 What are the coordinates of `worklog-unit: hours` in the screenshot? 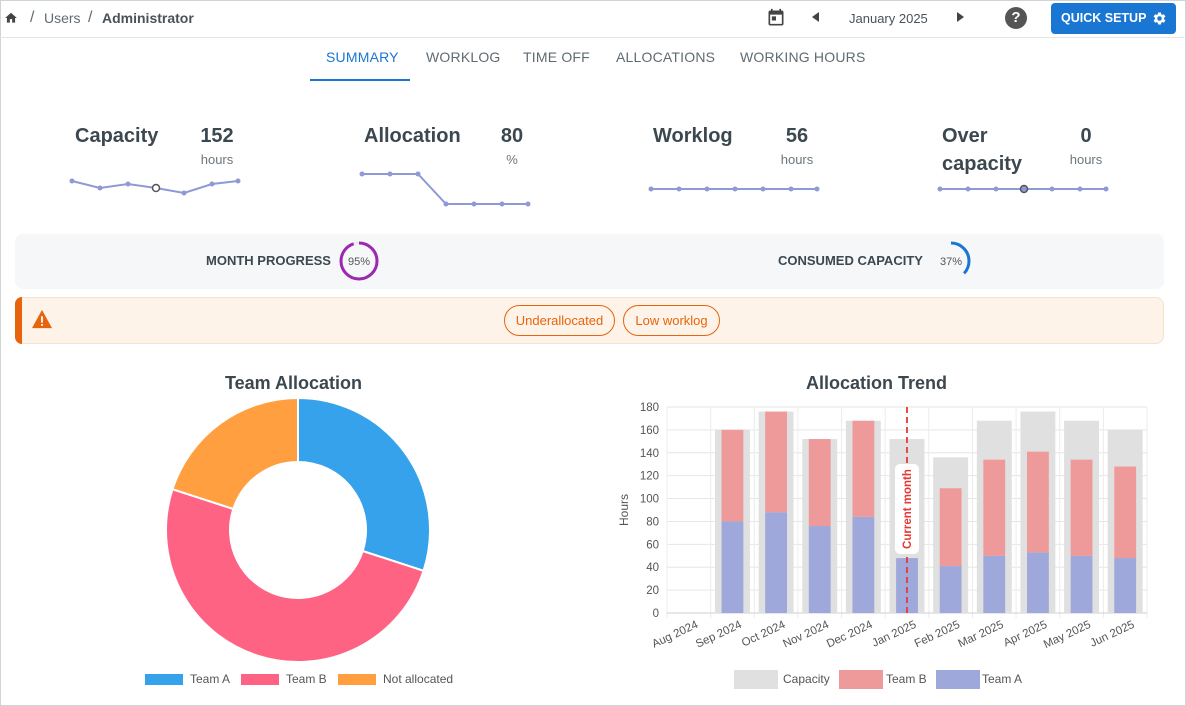 It's located at (797, 159).